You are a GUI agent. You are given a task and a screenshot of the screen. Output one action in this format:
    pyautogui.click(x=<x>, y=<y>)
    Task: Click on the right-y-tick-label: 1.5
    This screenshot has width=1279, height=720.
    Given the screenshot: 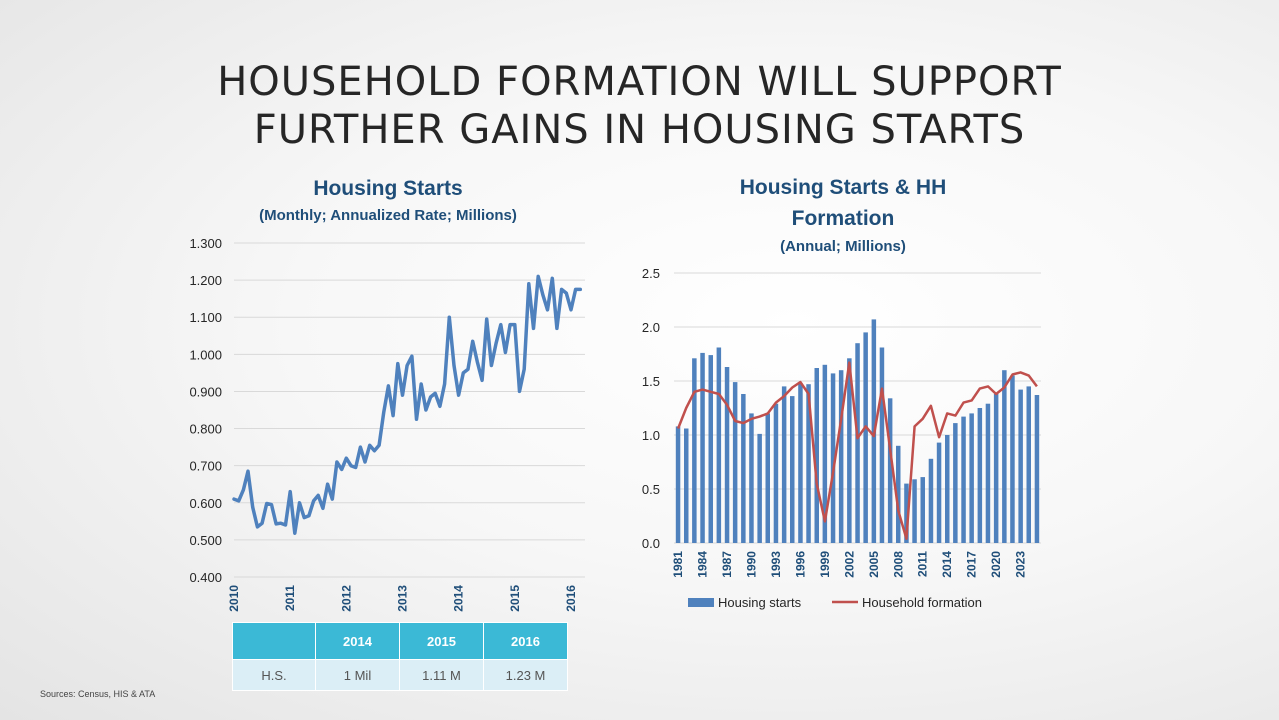 What is the action you would take?
    pyautogui.click(x=651, y=381)
    